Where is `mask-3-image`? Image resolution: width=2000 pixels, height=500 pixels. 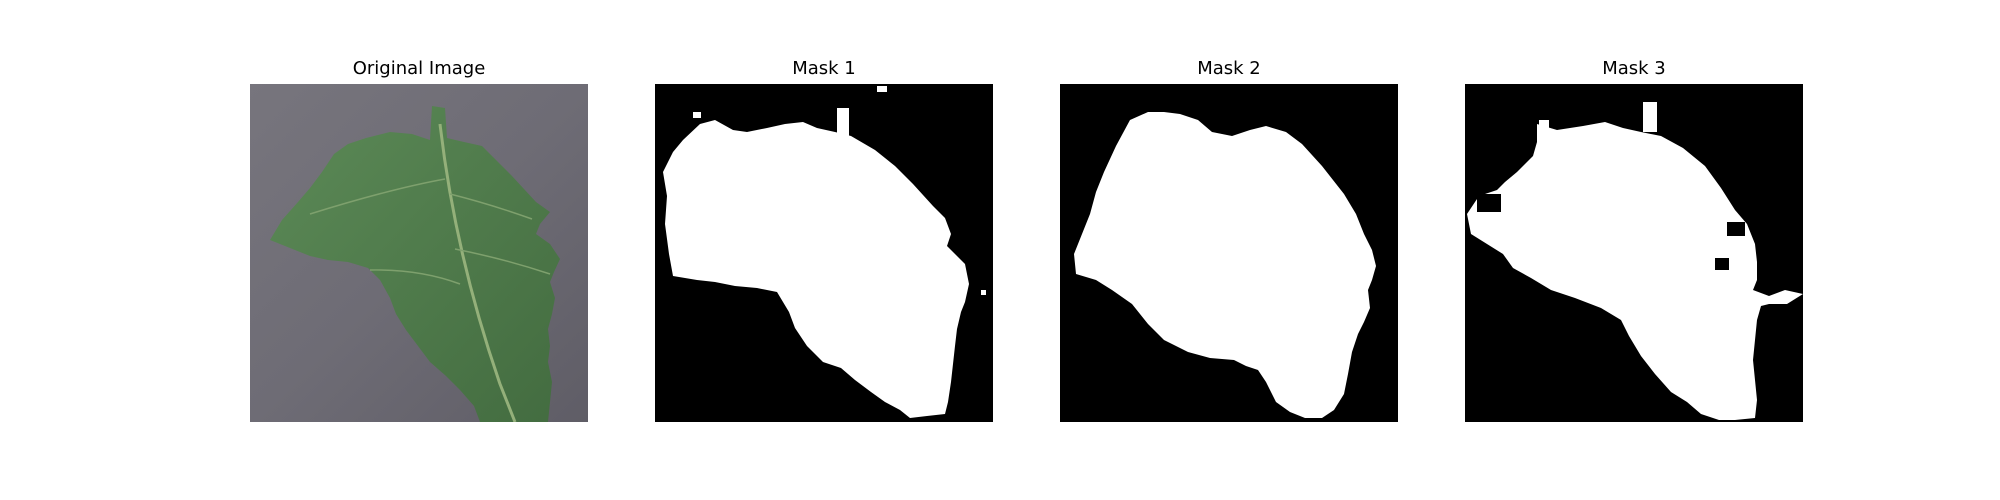 mask-3-image is located at coordinates (1634, 253).